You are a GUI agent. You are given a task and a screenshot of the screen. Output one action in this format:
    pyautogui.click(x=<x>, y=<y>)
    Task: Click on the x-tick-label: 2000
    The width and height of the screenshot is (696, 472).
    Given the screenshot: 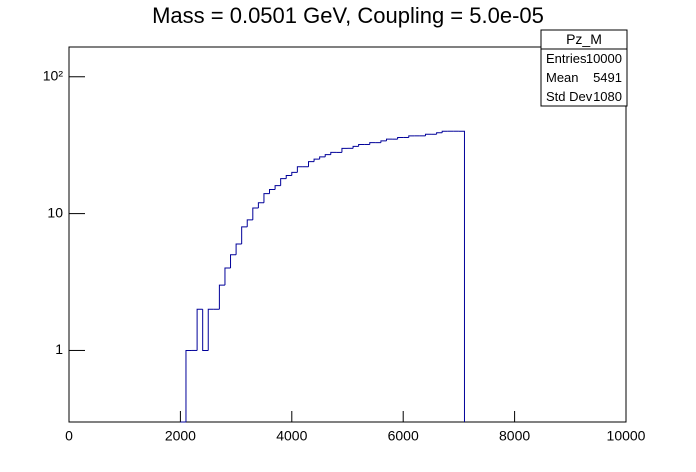 What is the action you would take?
    pyautogui.click(x=180, y=436)
    